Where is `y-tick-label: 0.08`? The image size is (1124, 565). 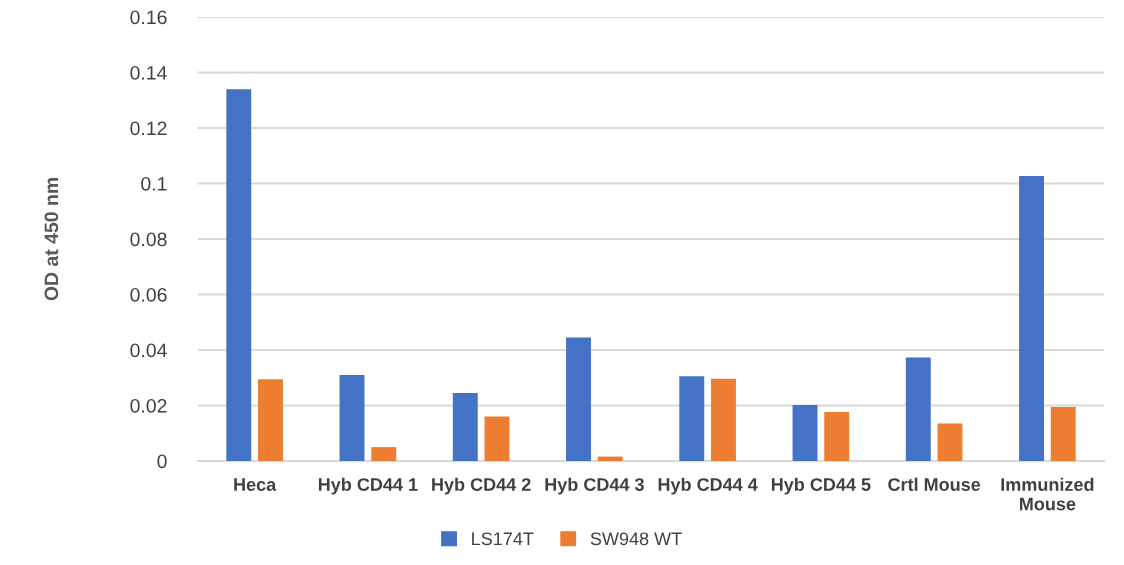 y-tick-label: 0.08 is located at coordinates (148, 239).